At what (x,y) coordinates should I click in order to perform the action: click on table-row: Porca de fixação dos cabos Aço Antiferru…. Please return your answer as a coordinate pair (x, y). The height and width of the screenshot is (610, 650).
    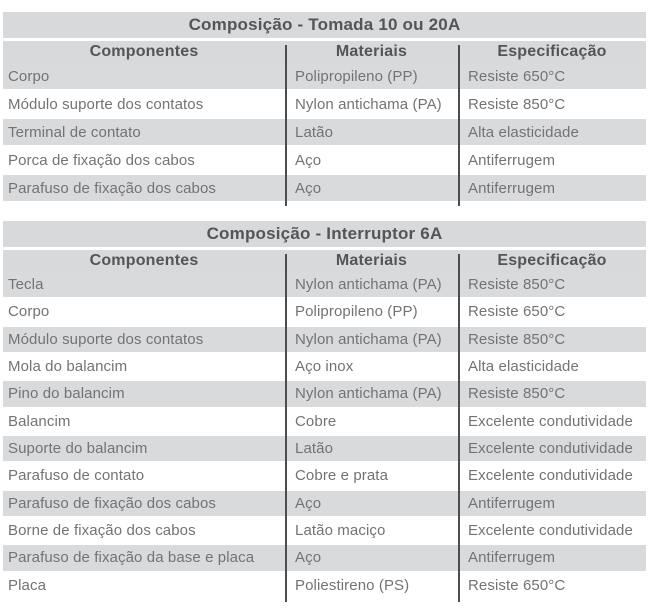
    Looking at the image, I should click on (324, 161).